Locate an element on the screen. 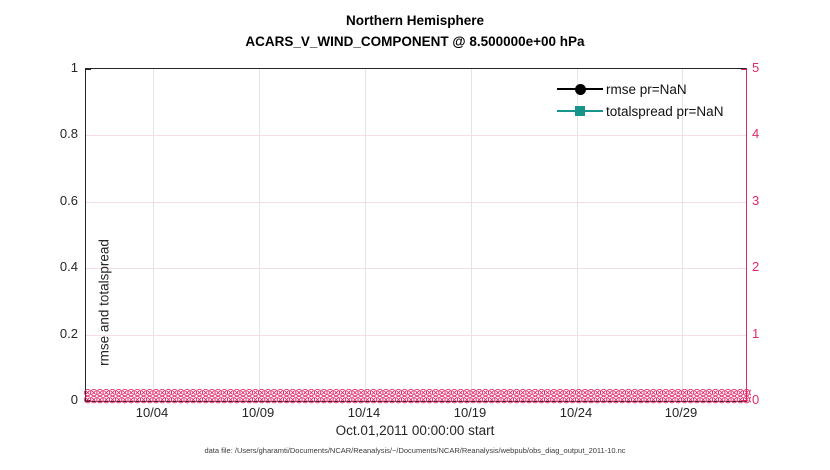  left-ytick-0: 0 is located at coordinates (74, 399).